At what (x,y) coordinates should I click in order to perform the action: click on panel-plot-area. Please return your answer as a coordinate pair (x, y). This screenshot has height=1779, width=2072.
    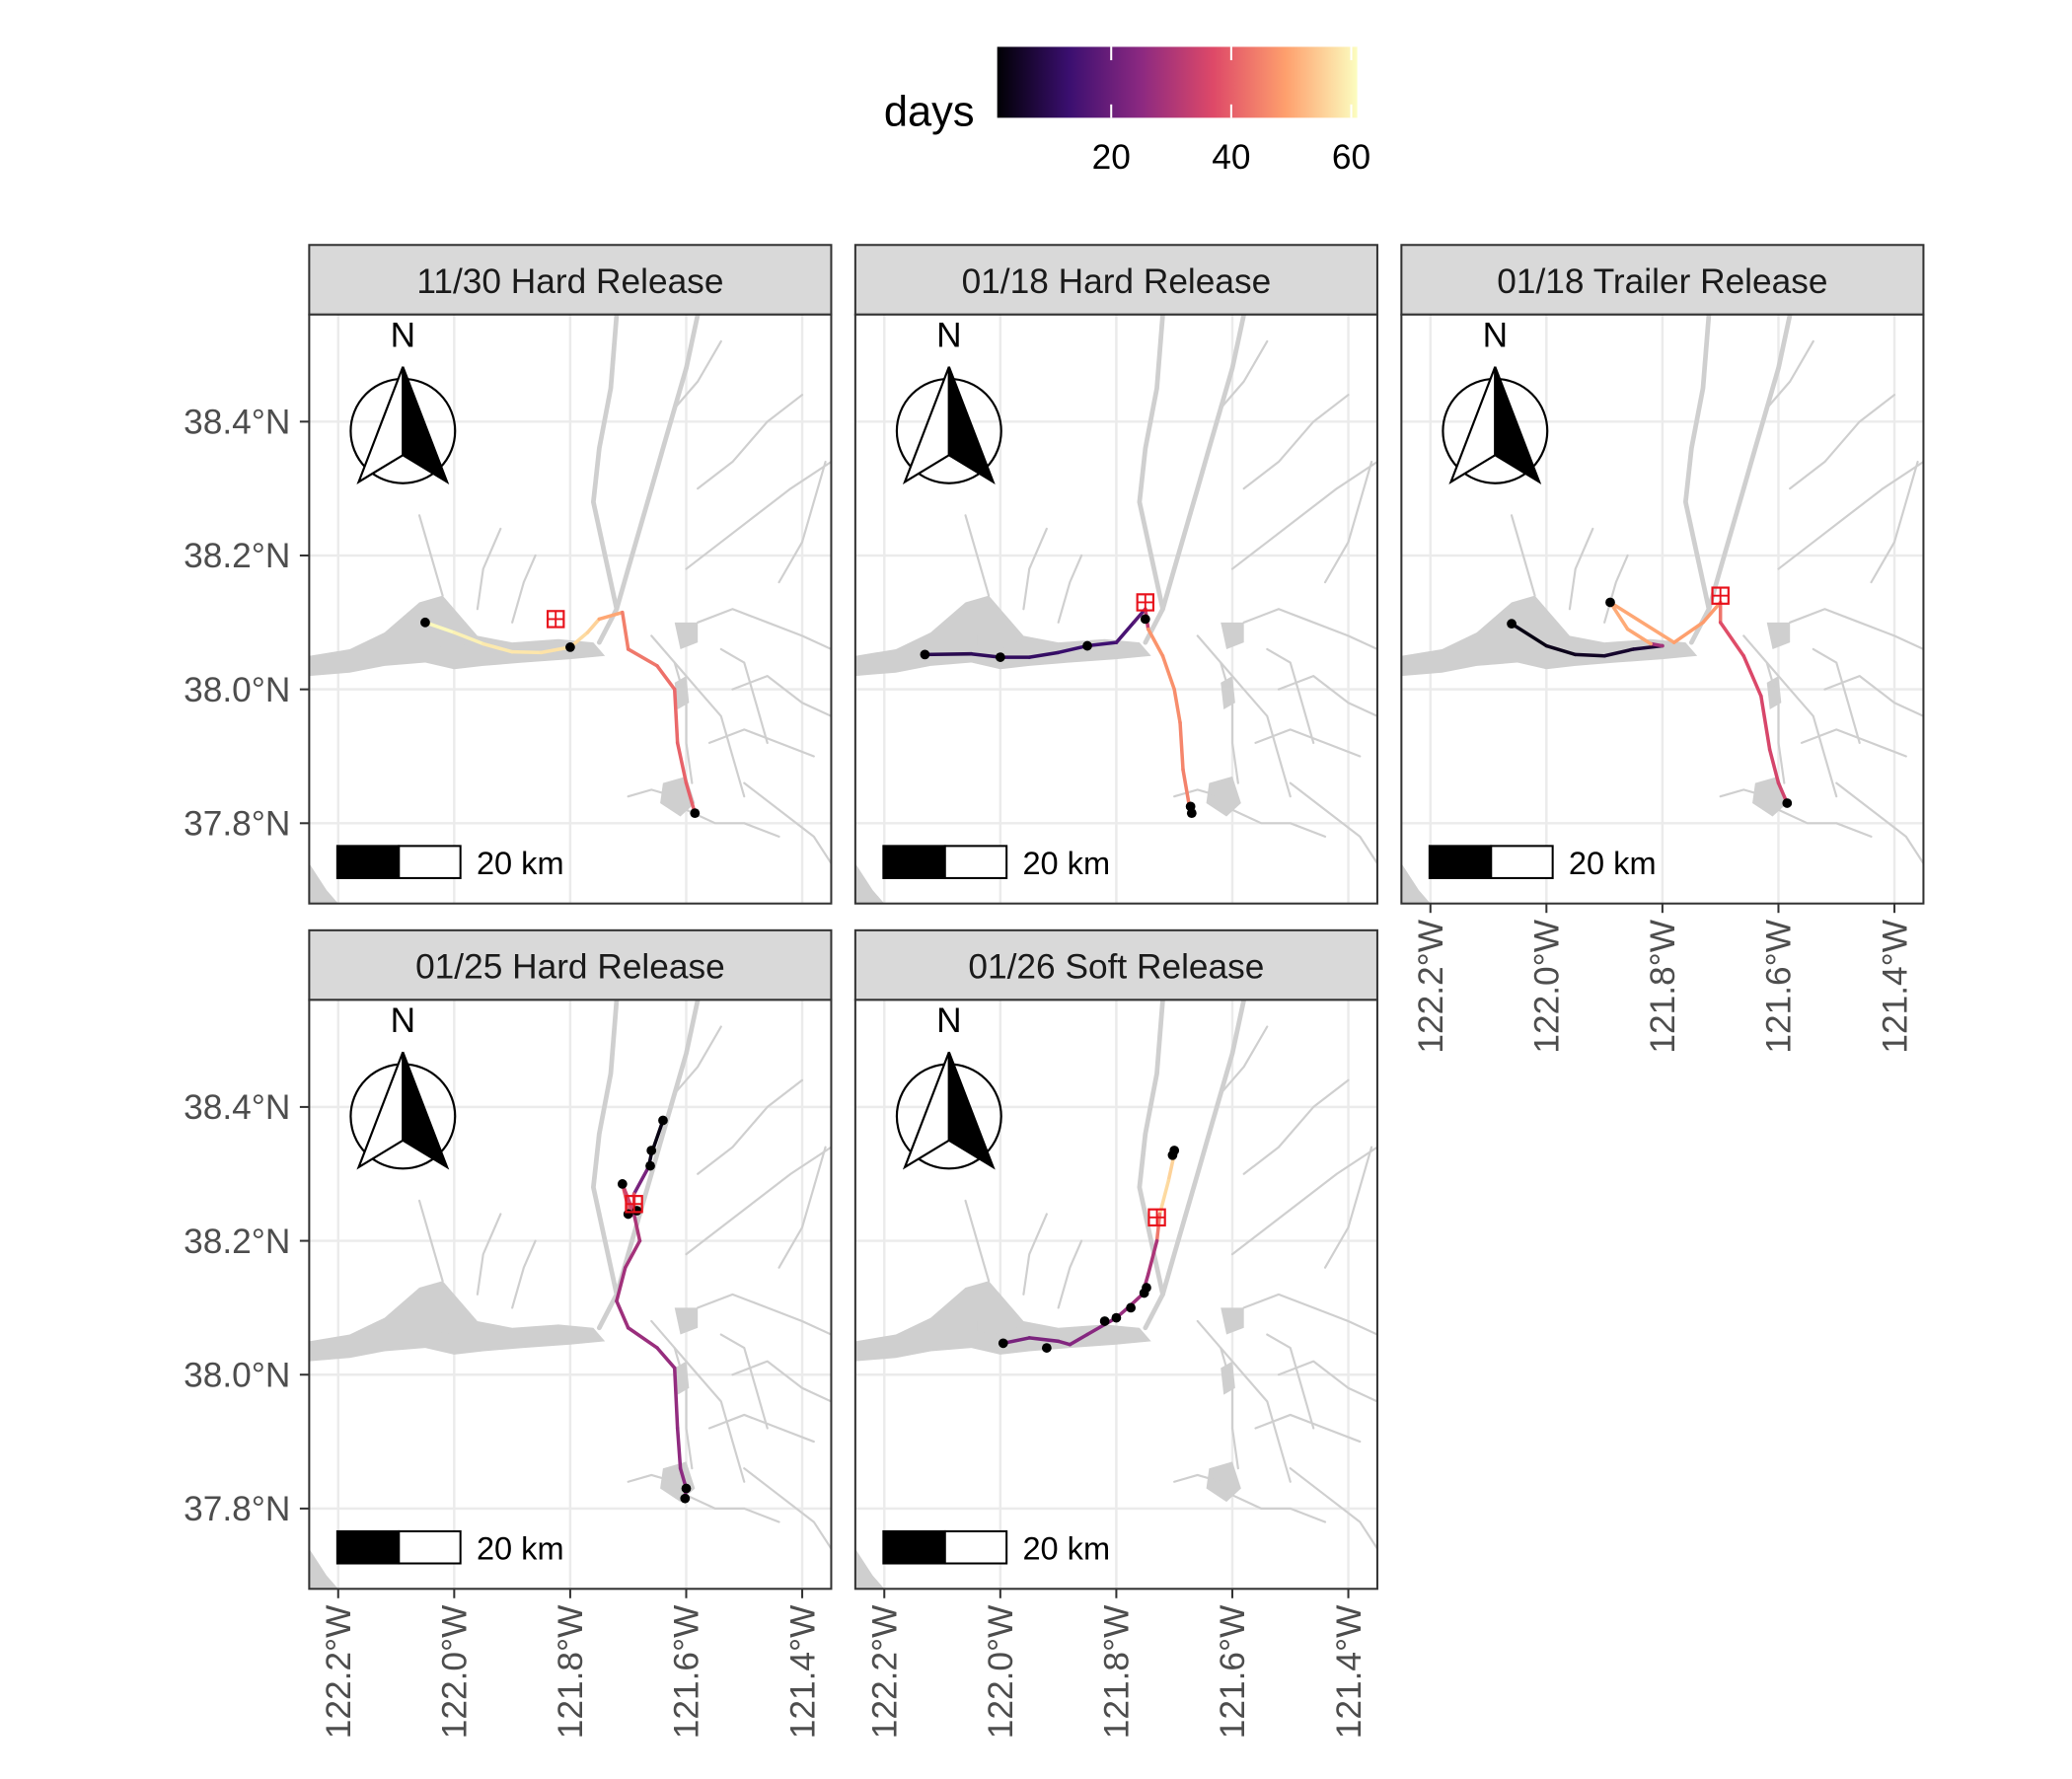
    Looking at the image, I should click on (570, 609).